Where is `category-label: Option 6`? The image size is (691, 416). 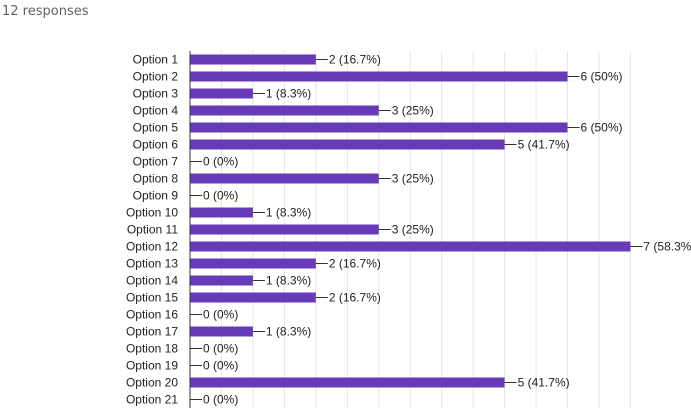
category-label: Option 6 is located at coordinates (156, 145).